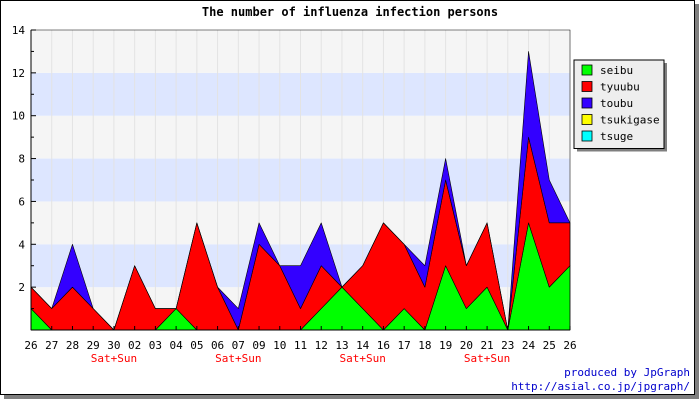  What do you see at coordinates (616, 70) in the screenshot?
I see `legend-label-seibu: seibu` at bounding box center [616, 70].